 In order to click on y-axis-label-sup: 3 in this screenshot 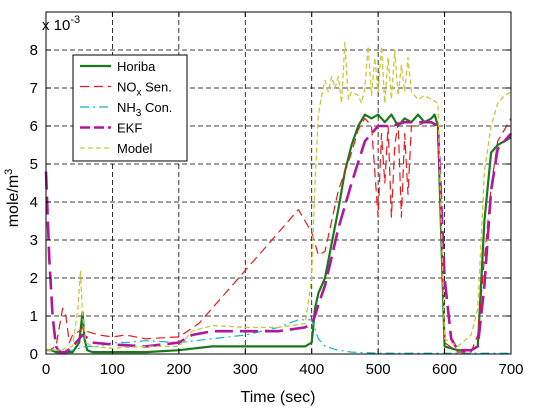, I will do `click(9, 172)`.